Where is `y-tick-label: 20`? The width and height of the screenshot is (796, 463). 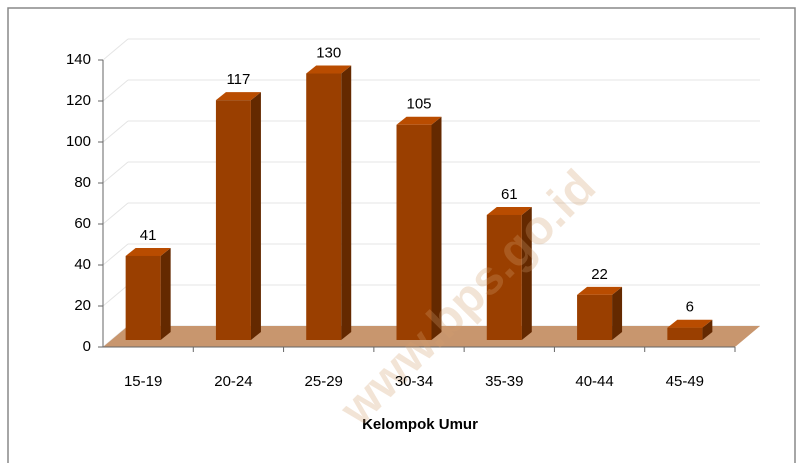
y-tick-label: 20 is located at coordinates (82, 305).